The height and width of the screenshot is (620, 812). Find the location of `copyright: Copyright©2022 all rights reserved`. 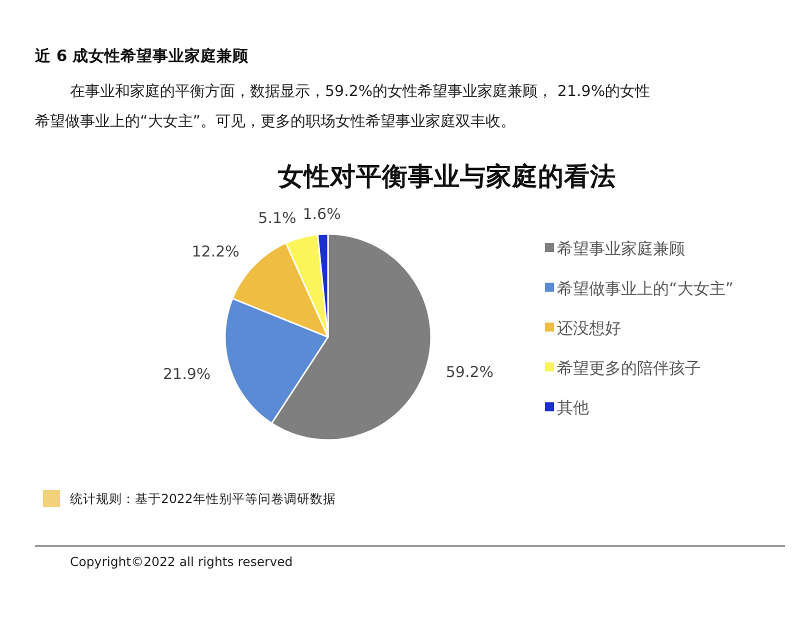

copyright: Copyright©2022 all rights reserved is located at coordinates (181, 561).